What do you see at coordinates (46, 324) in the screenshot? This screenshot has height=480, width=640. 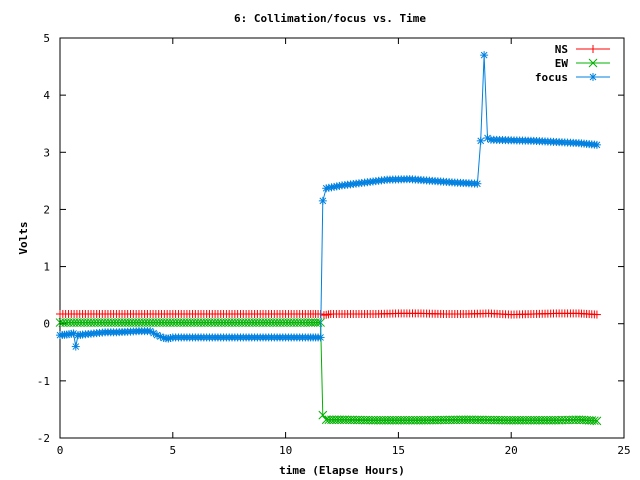 I see `y-tick-label: 0` at bounding box center [46, 324].